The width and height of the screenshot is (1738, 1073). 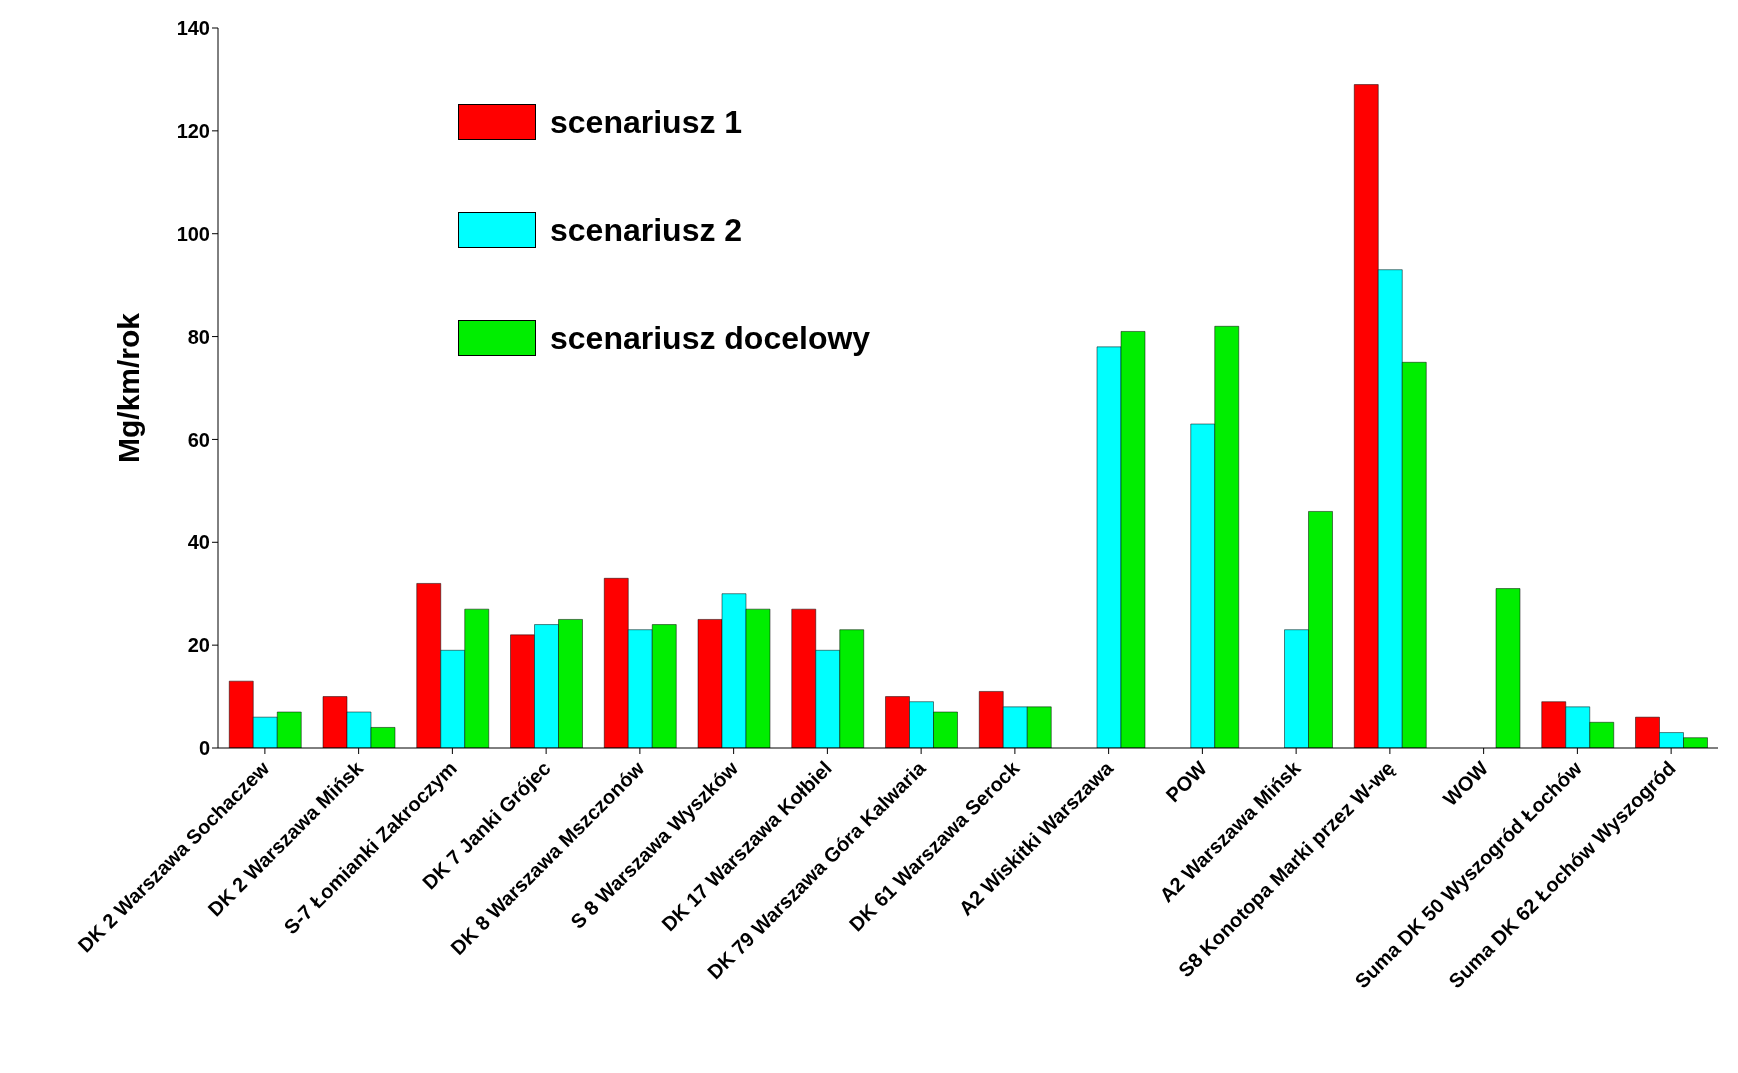 What do you see at coordinates (128, 388) in the screenshot?
I see `y-axis-title: Mg/km/rok` at bounding box center [128, 388].